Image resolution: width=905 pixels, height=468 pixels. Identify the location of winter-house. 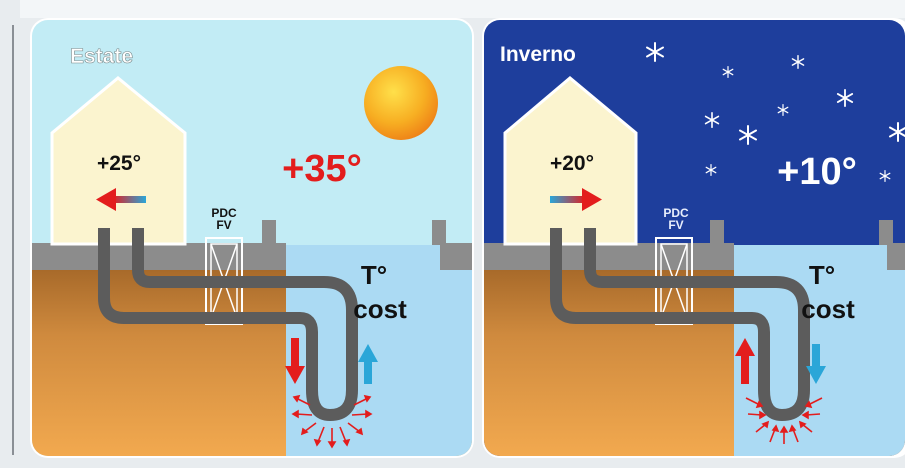
(570, 161).